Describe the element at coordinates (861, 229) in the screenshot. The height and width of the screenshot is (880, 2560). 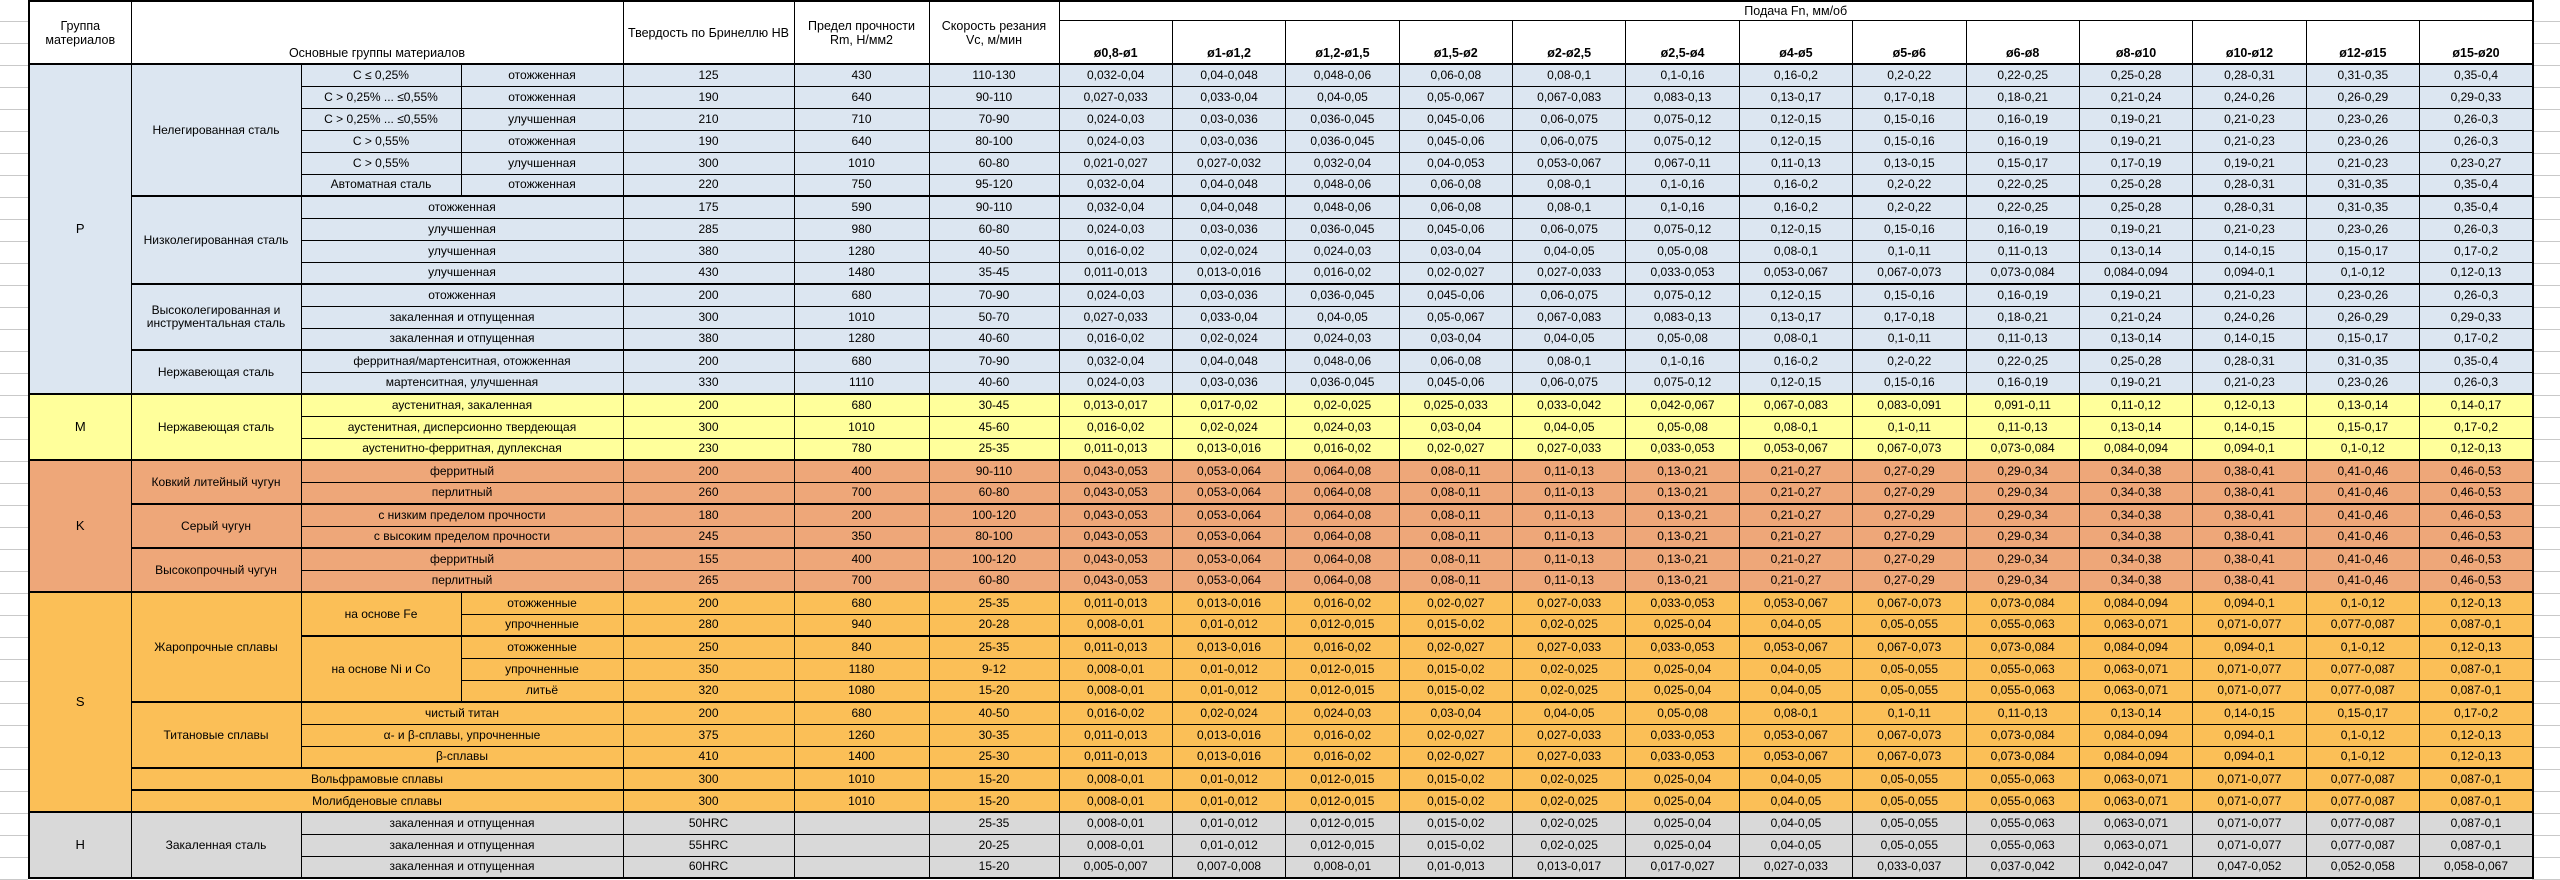
I see `strength-cell: 980` at that location.